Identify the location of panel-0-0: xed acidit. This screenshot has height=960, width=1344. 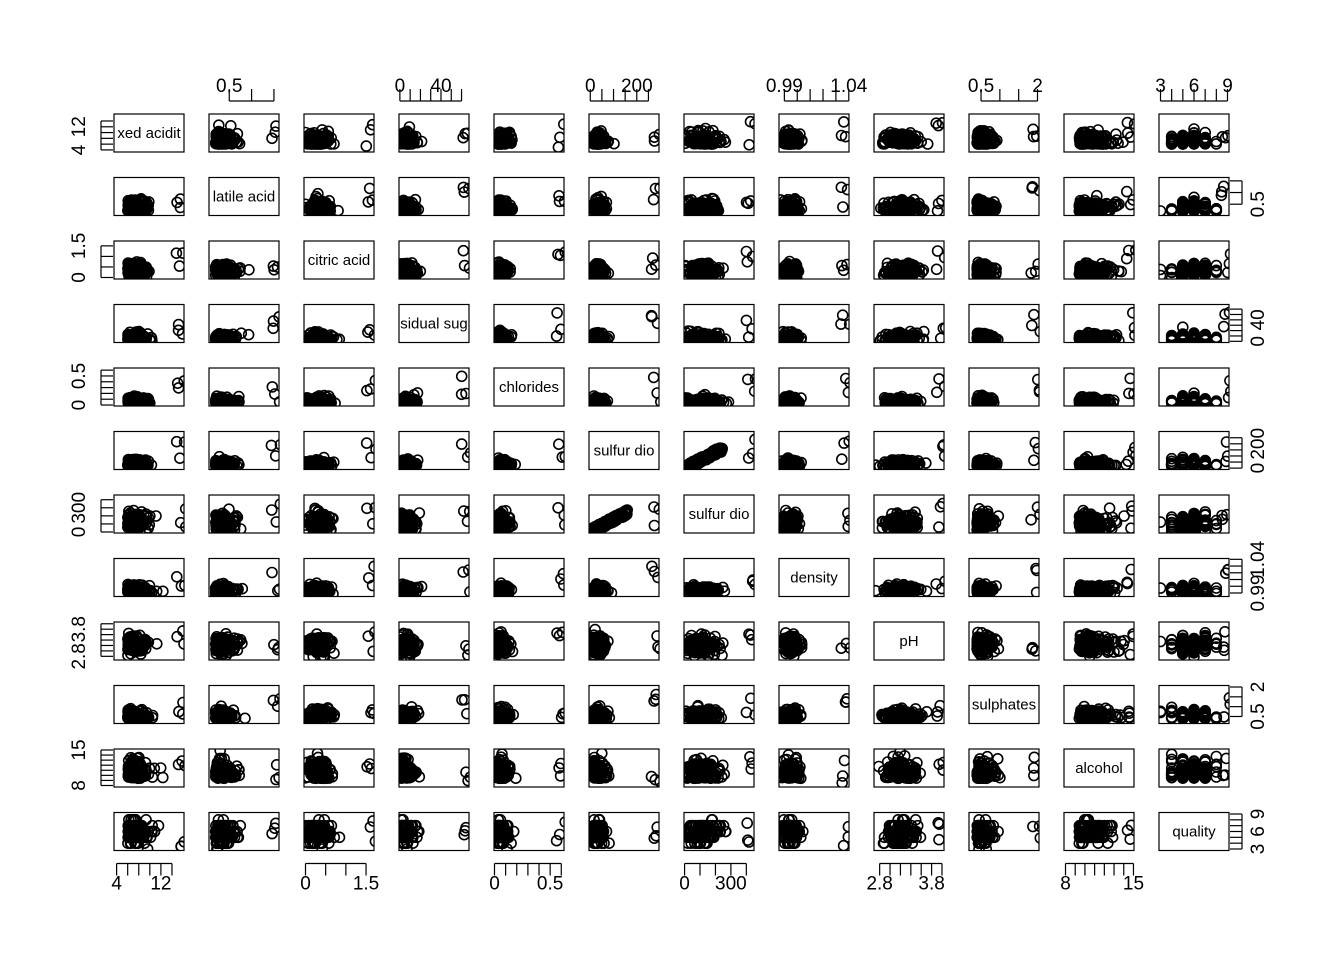
(149, 133).